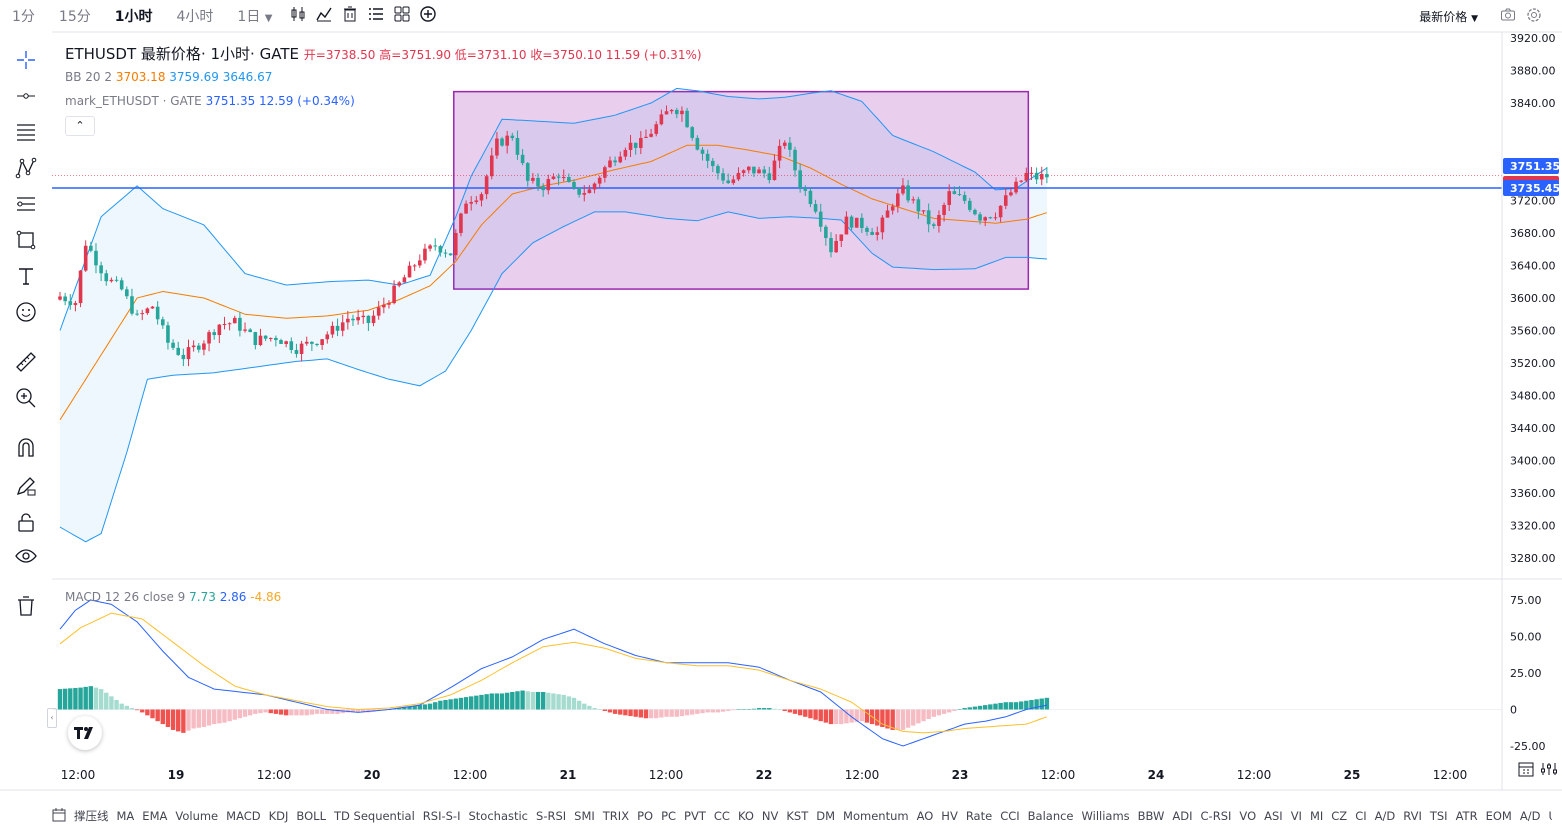  Describe the element at coordinates (551, 816) in the screenshot. I see `indicator-item: S-RSI` at that location.